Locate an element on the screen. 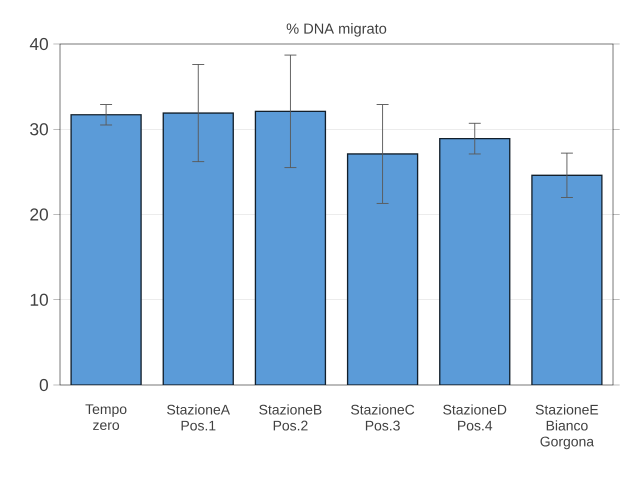 This screenshot has height=483, width=624. chart-title: % DNA migrato is located at coordinates (336, 30).